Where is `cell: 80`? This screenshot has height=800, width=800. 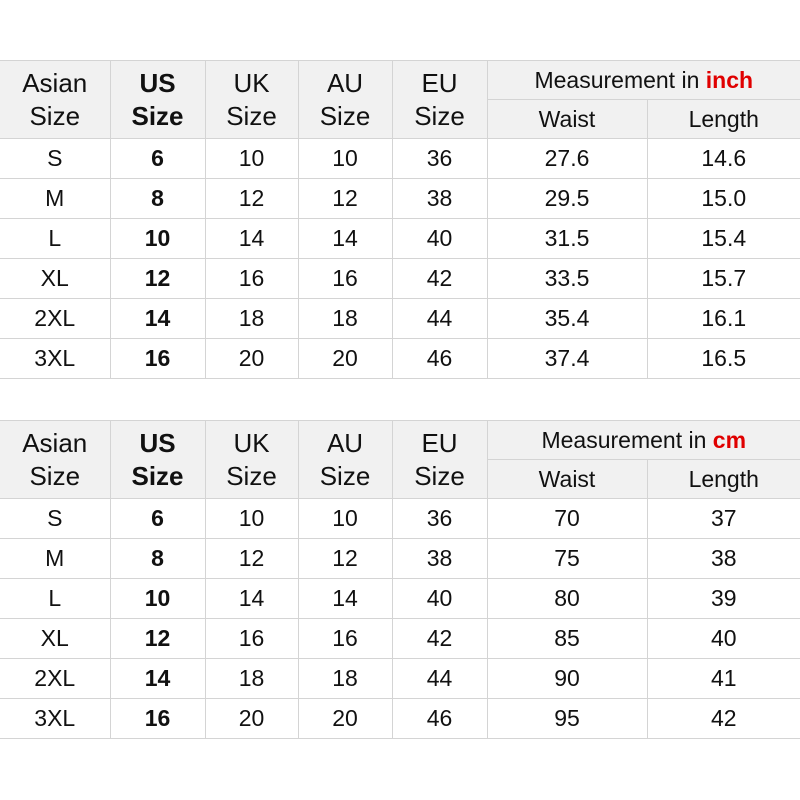
cell: 80 is located at coordinates (567, 598).